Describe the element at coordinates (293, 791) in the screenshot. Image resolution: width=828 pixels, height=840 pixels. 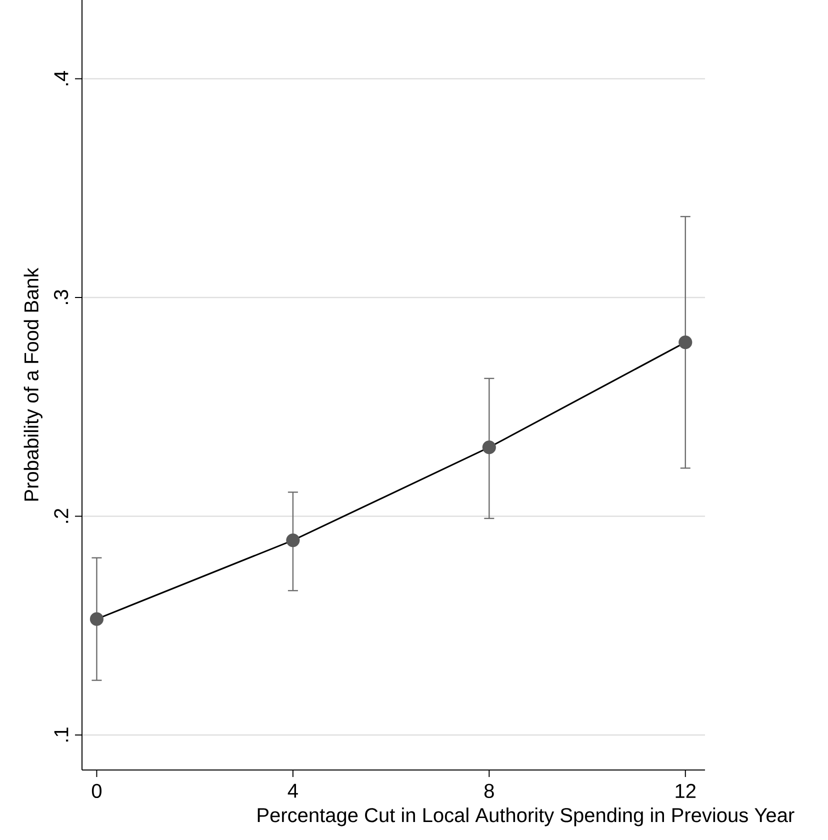
I see `x-tick-label: 4` at that location.